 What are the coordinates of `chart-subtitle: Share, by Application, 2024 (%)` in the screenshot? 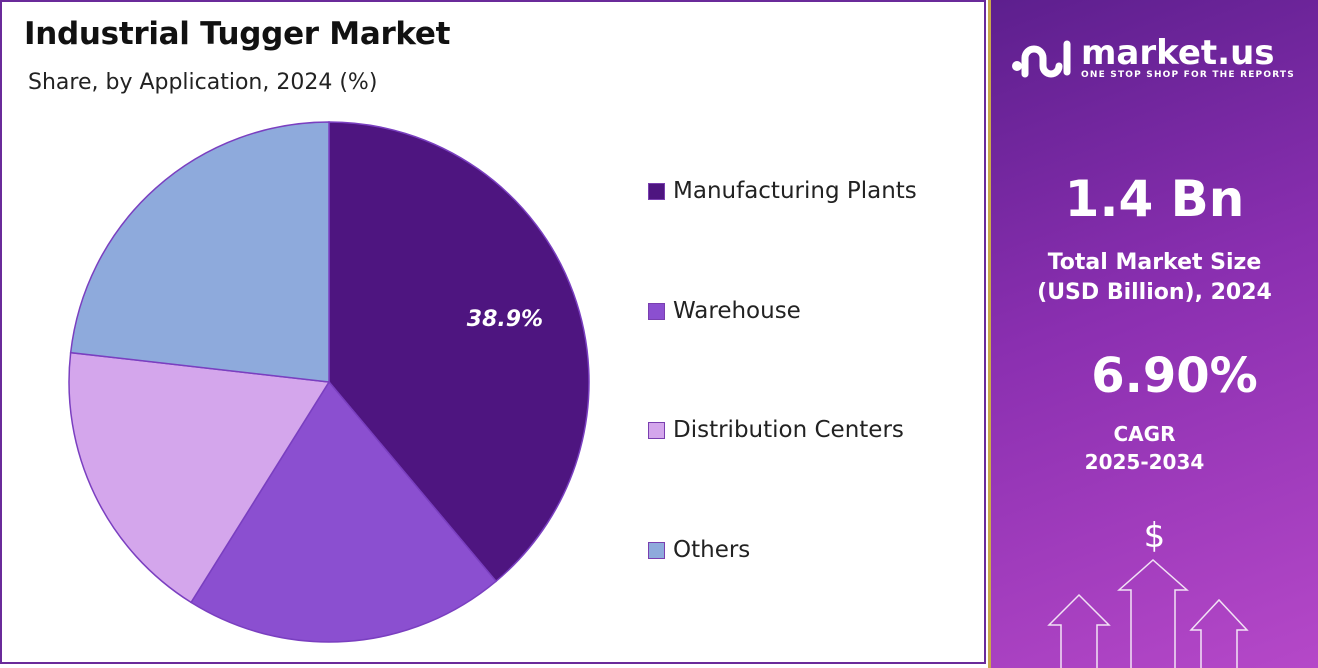 It's located at (203, 82).